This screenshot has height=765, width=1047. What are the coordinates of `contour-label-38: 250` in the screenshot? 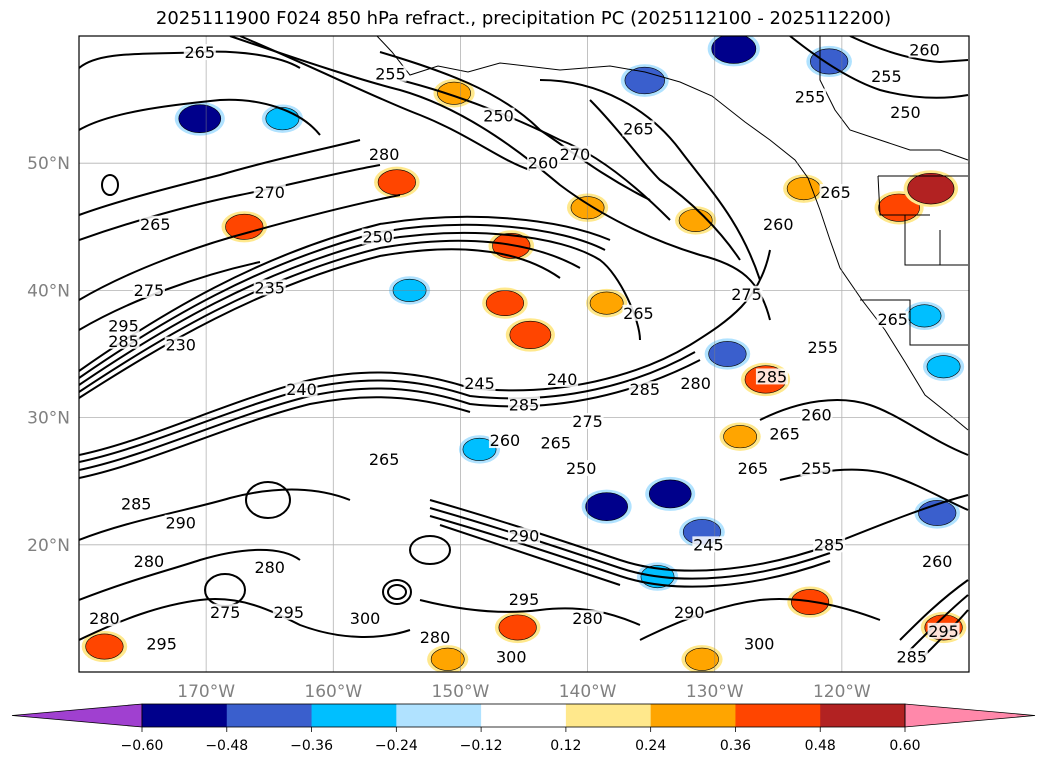 It's located at (581, 468).